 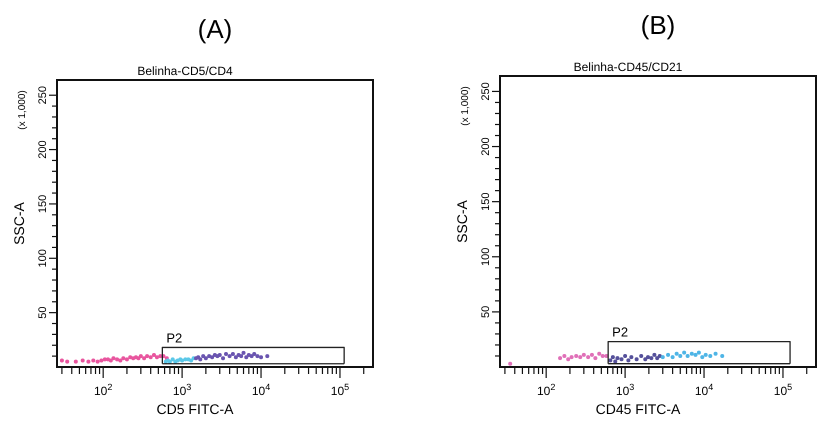 What do you see at coordinates (658, 25) in the screenshot?
I see `chart-title: (B)` at bounding box center [658, 25].